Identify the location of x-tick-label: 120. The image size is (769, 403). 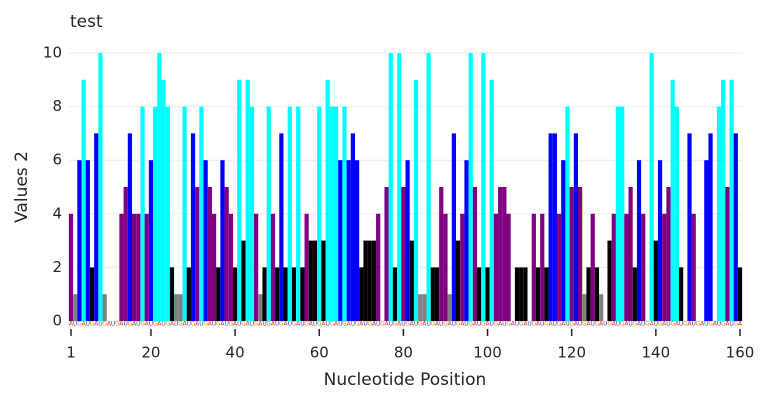
(571, 353).